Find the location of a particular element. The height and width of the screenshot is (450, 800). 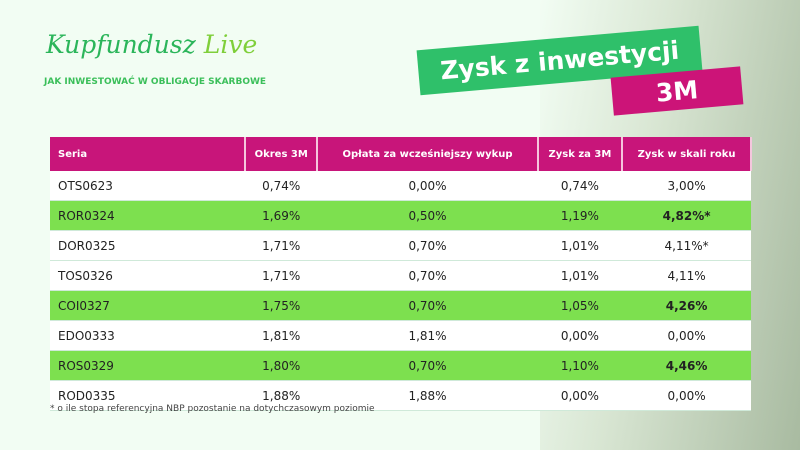

table-cell: 1,80% is located at coordinates (281, 365).